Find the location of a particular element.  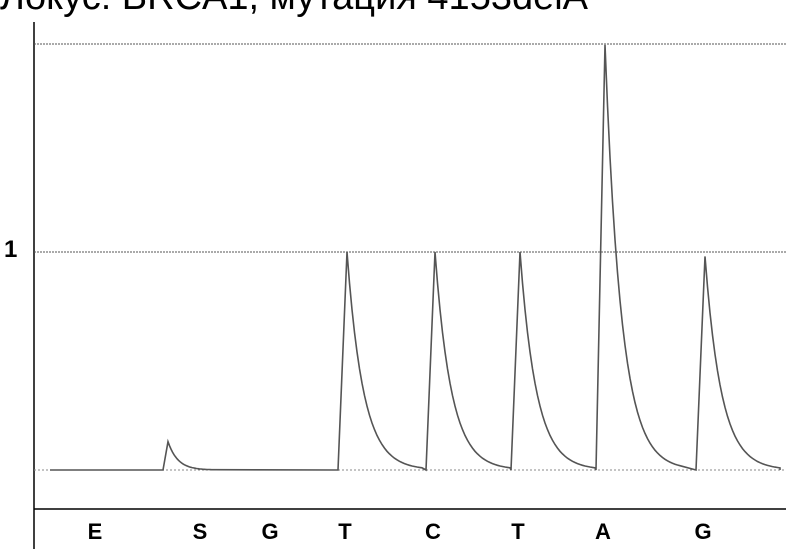

x-tick-label-1: S is located at coordinates (200, 531).